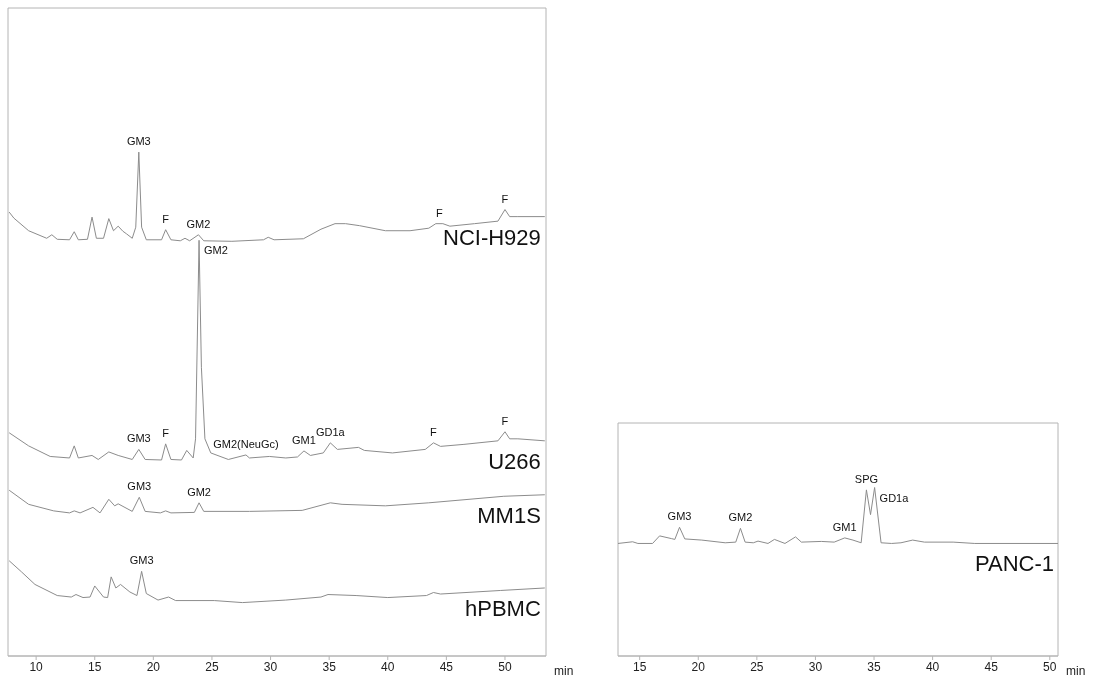 This screenshot has height=681, width=1098. What do you see at coordinates (1014, 564) in the screenshot?
I see `series-label: PANC-1` at bounding box center [1014, 564].